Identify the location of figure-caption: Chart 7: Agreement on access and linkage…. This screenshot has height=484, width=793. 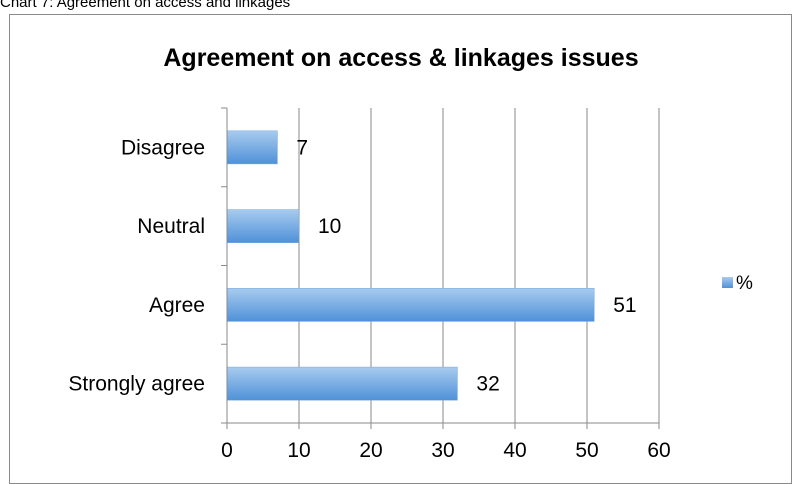
(145, 5).